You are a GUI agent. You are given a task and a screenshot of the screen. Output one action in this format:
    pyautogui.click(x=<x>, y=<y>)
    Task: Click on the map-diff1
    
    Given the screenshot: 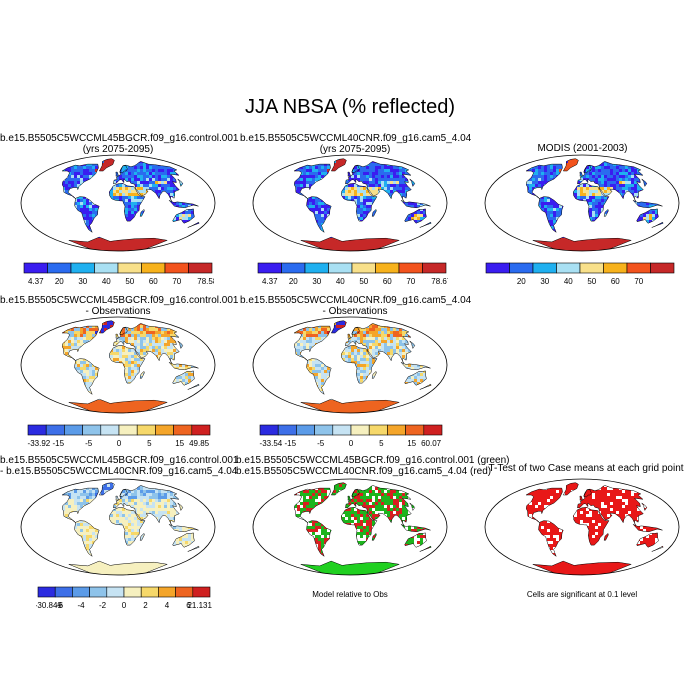 What is the action you would take?
    pyautogui.click(x=118, y=365)
    